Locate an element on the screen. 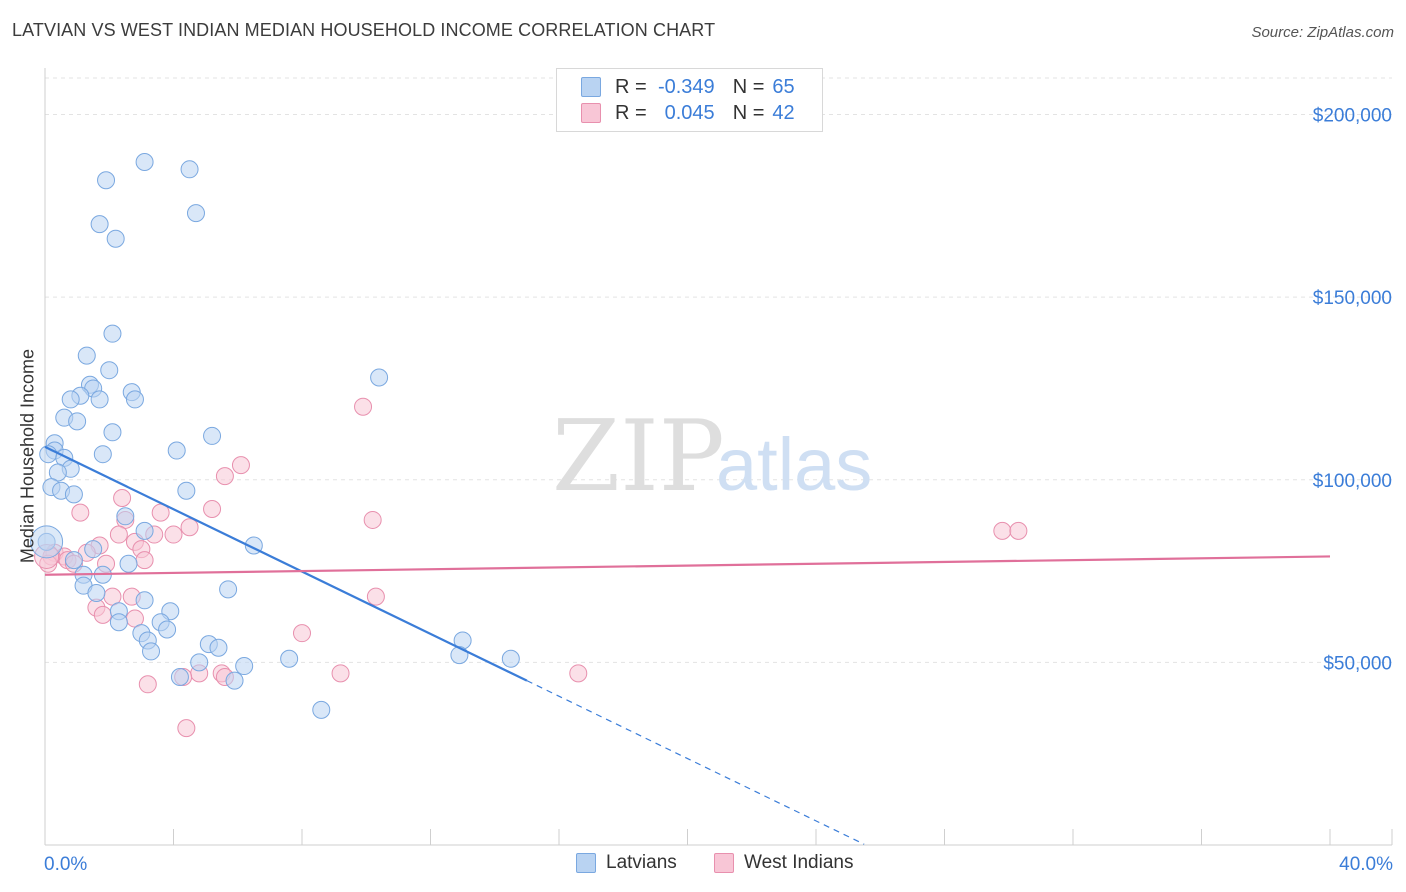 The width and height of the screenshot is (1406, 892). latvian-trend-line is located at coordinates (286, 563).